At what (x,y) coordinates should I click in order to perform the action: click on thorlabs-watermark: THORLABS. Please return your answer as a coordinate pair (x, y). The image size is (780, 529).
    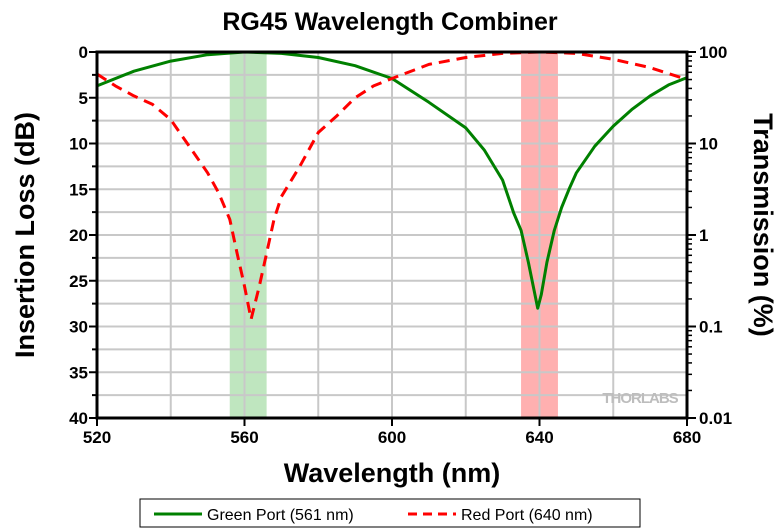
    Looking at the image, I should click on (640, 398).